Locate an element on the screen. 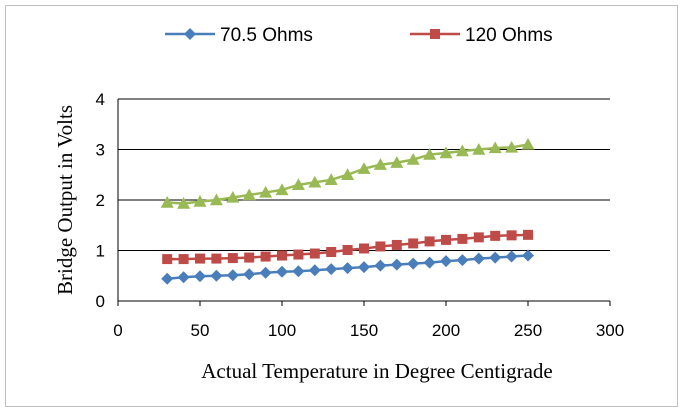 The width and height of the screenshot is (683, 412). y-tick-label: 4 is located at coordinates (100, 99).